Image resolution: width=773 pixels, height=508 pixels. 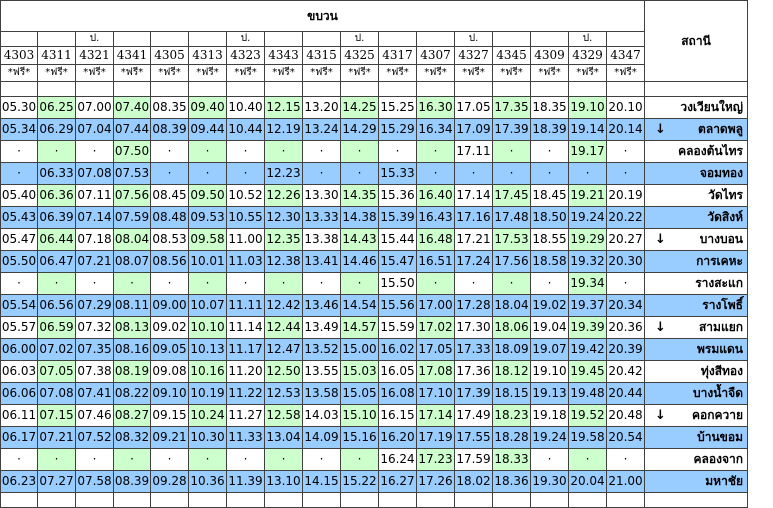 I want to click on departure-time: 11.17, so click(x=245, y=349).